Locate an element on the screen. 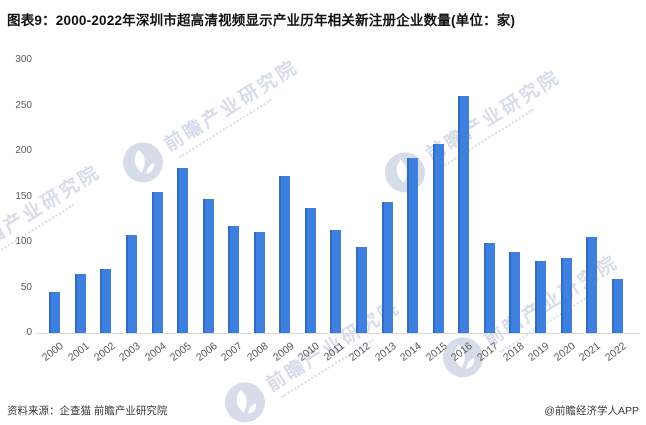 The width and height of the screenshot is (646, 425). bar-2022 is located at coordinates (617, 306).